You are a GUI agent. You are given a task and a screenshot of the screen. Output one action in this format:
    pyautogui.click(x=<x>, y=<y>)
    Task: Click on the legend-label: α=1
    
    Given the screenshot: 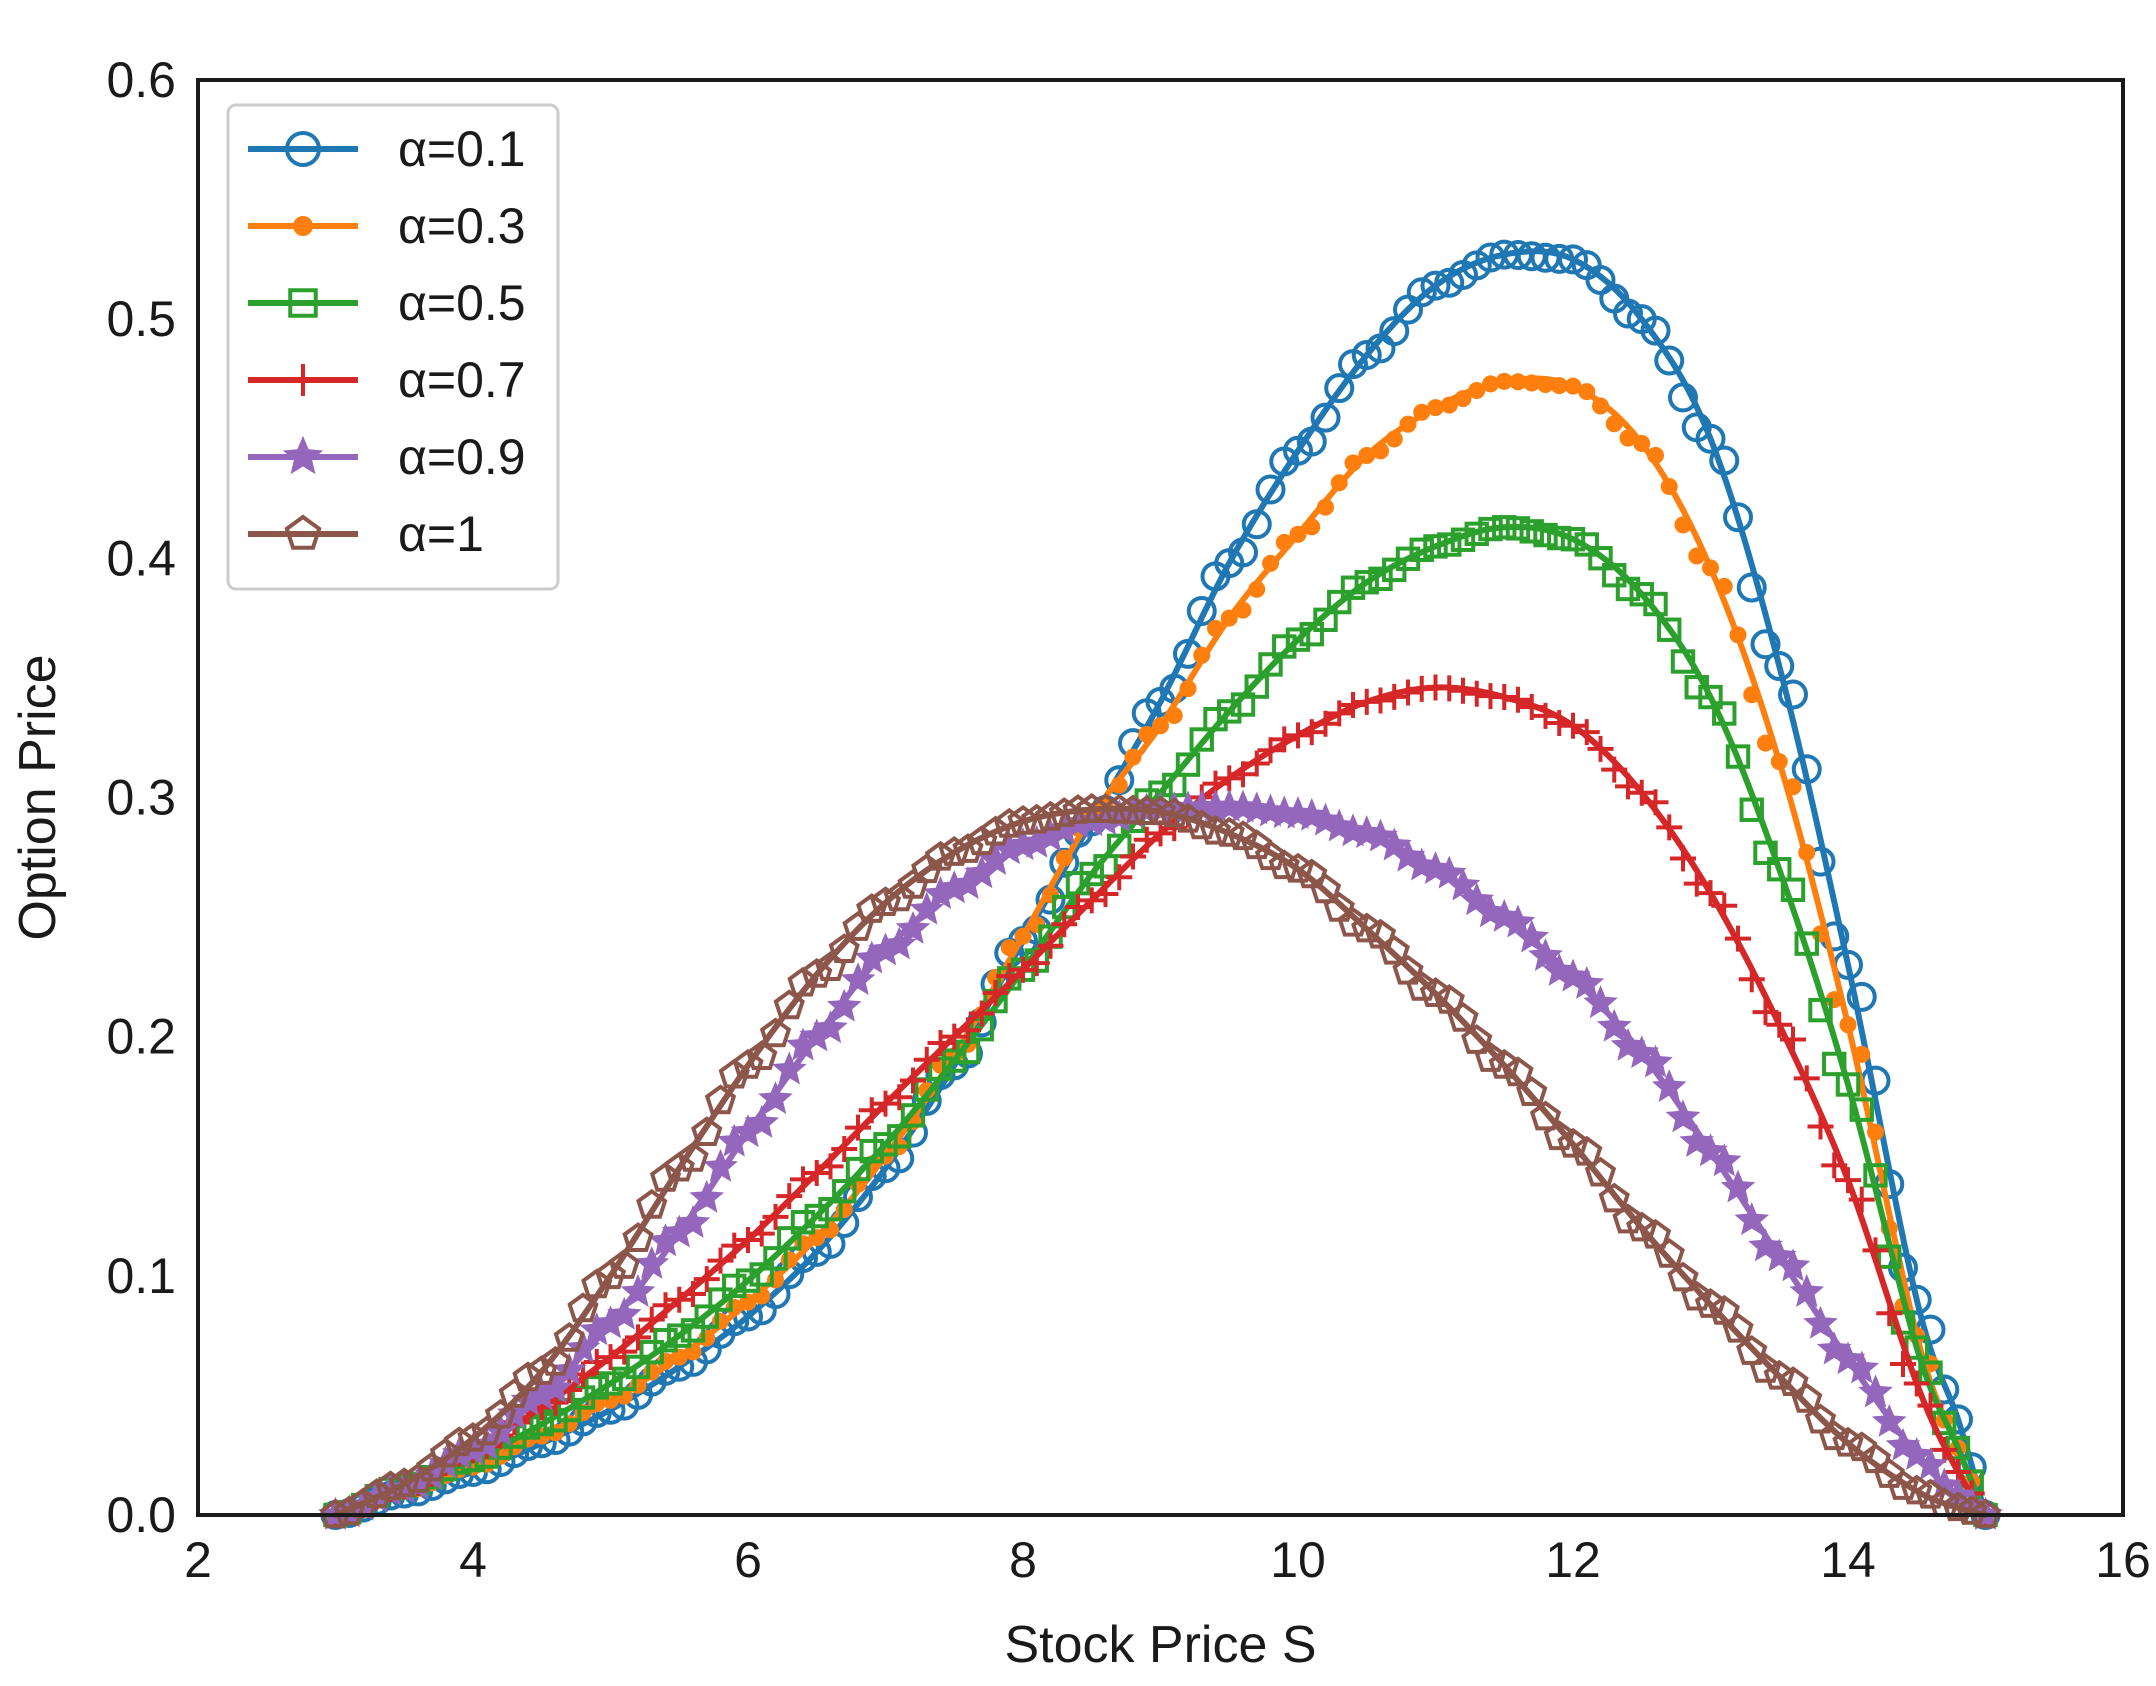 What is the action you would take?
    pyautogui.click(x=441, y=534)
    